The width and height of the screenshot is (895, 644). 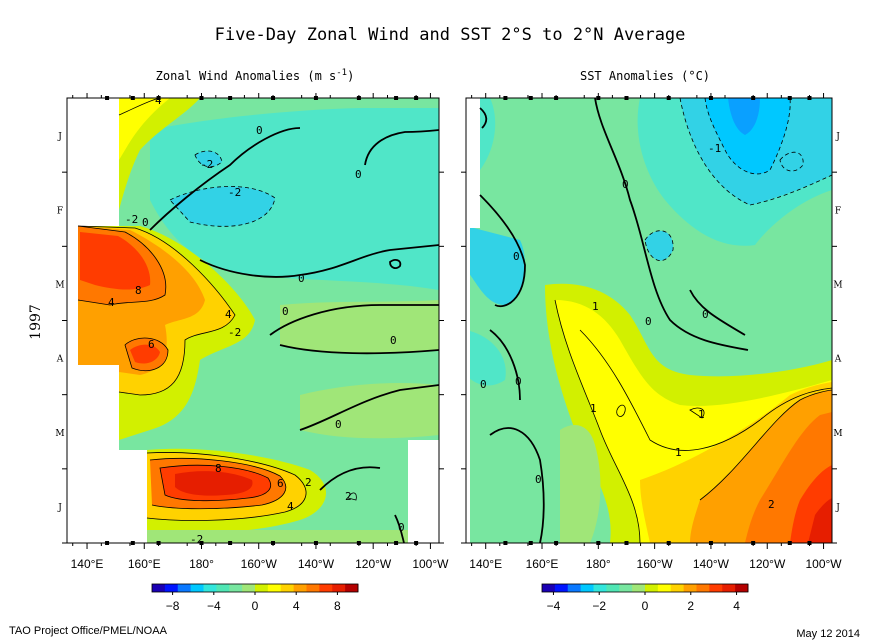 What do you see at coordinates (59, 285) in the screenshot?
I see `wind-month-label: M` at bounding box center [59, 285].